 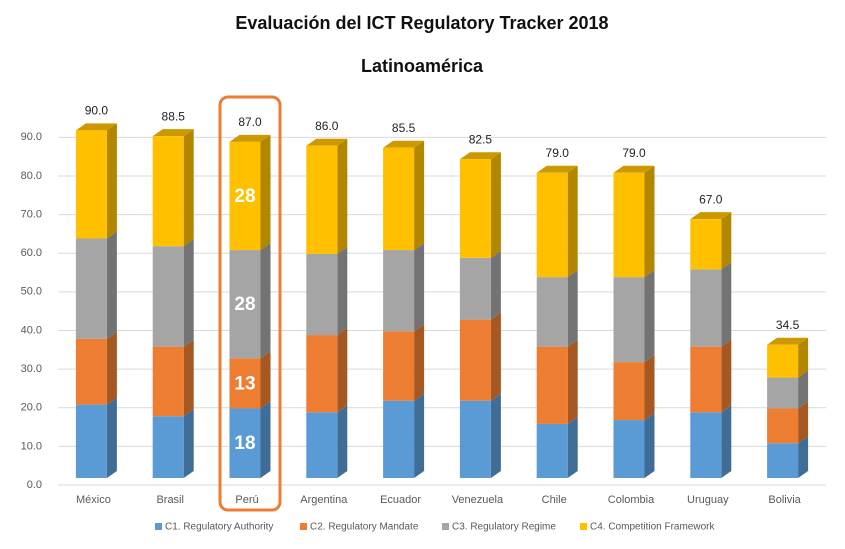 I want to click on x-tick-label: Chile, so click(x=554, y=500).